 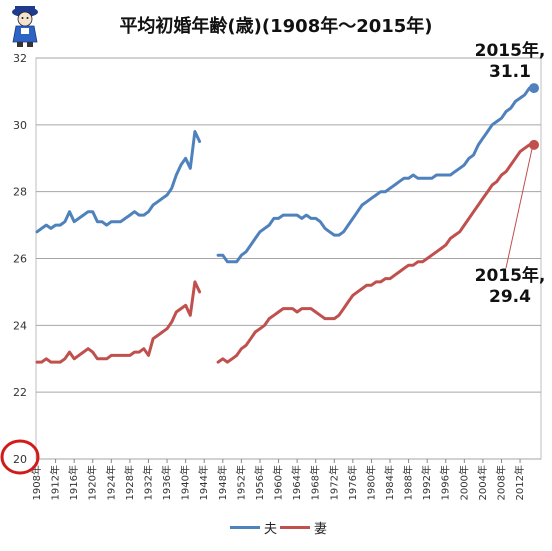 What do you see at coordinates (203, 482) in the screenshot?
I see `x-tick-label: 1944年` at bounding box center [203, 482].